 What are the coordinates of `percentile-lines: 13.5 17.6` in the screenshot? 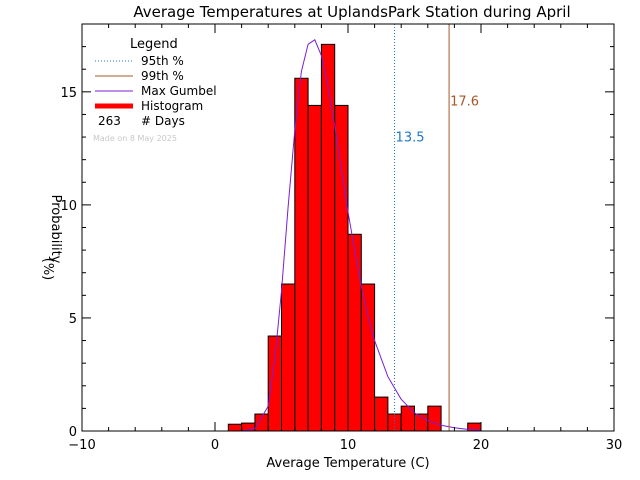 It's located at (436, 227).